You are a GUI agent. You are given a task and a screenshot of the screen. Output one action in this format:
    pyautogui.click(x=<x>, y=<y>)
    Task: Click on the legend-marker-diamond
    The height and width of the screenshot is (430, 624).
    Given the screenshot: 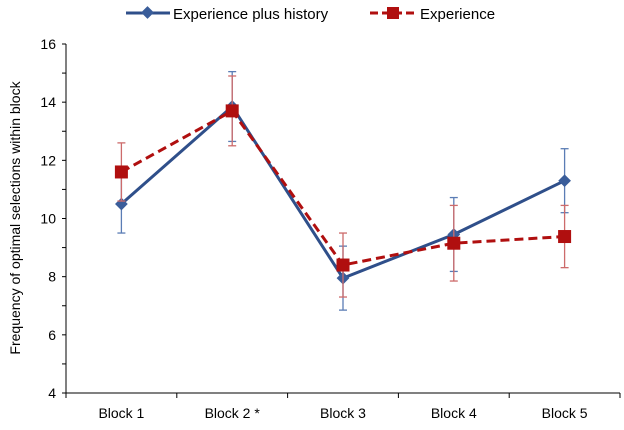 What is the action you would take?
    pyautogui.click(x=147, y=12)
    